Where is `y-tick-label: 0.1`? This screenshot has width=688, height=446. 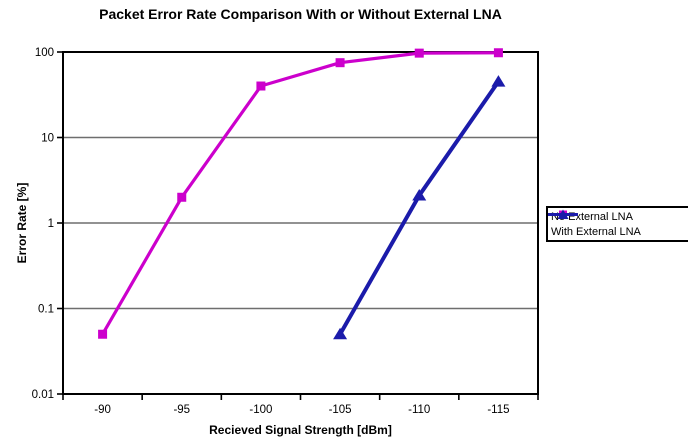 y-tick-label: 0.1 is located at coordinates (46, 310).